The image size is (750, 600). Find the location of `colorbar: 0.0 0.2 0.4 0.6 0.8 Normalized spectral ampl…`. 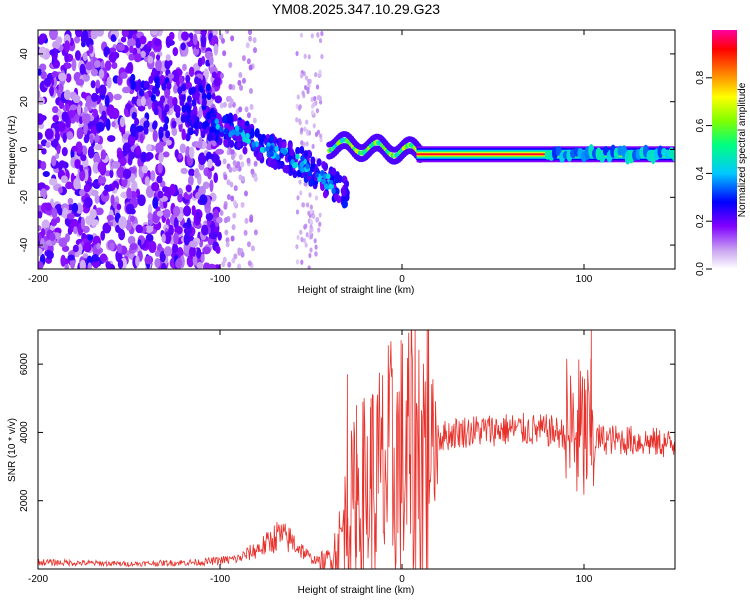

colorbar: 0.0 0.2 0.4 0.6 0.8 Normalized spectral ampl… is located at coordinates (721, 153).